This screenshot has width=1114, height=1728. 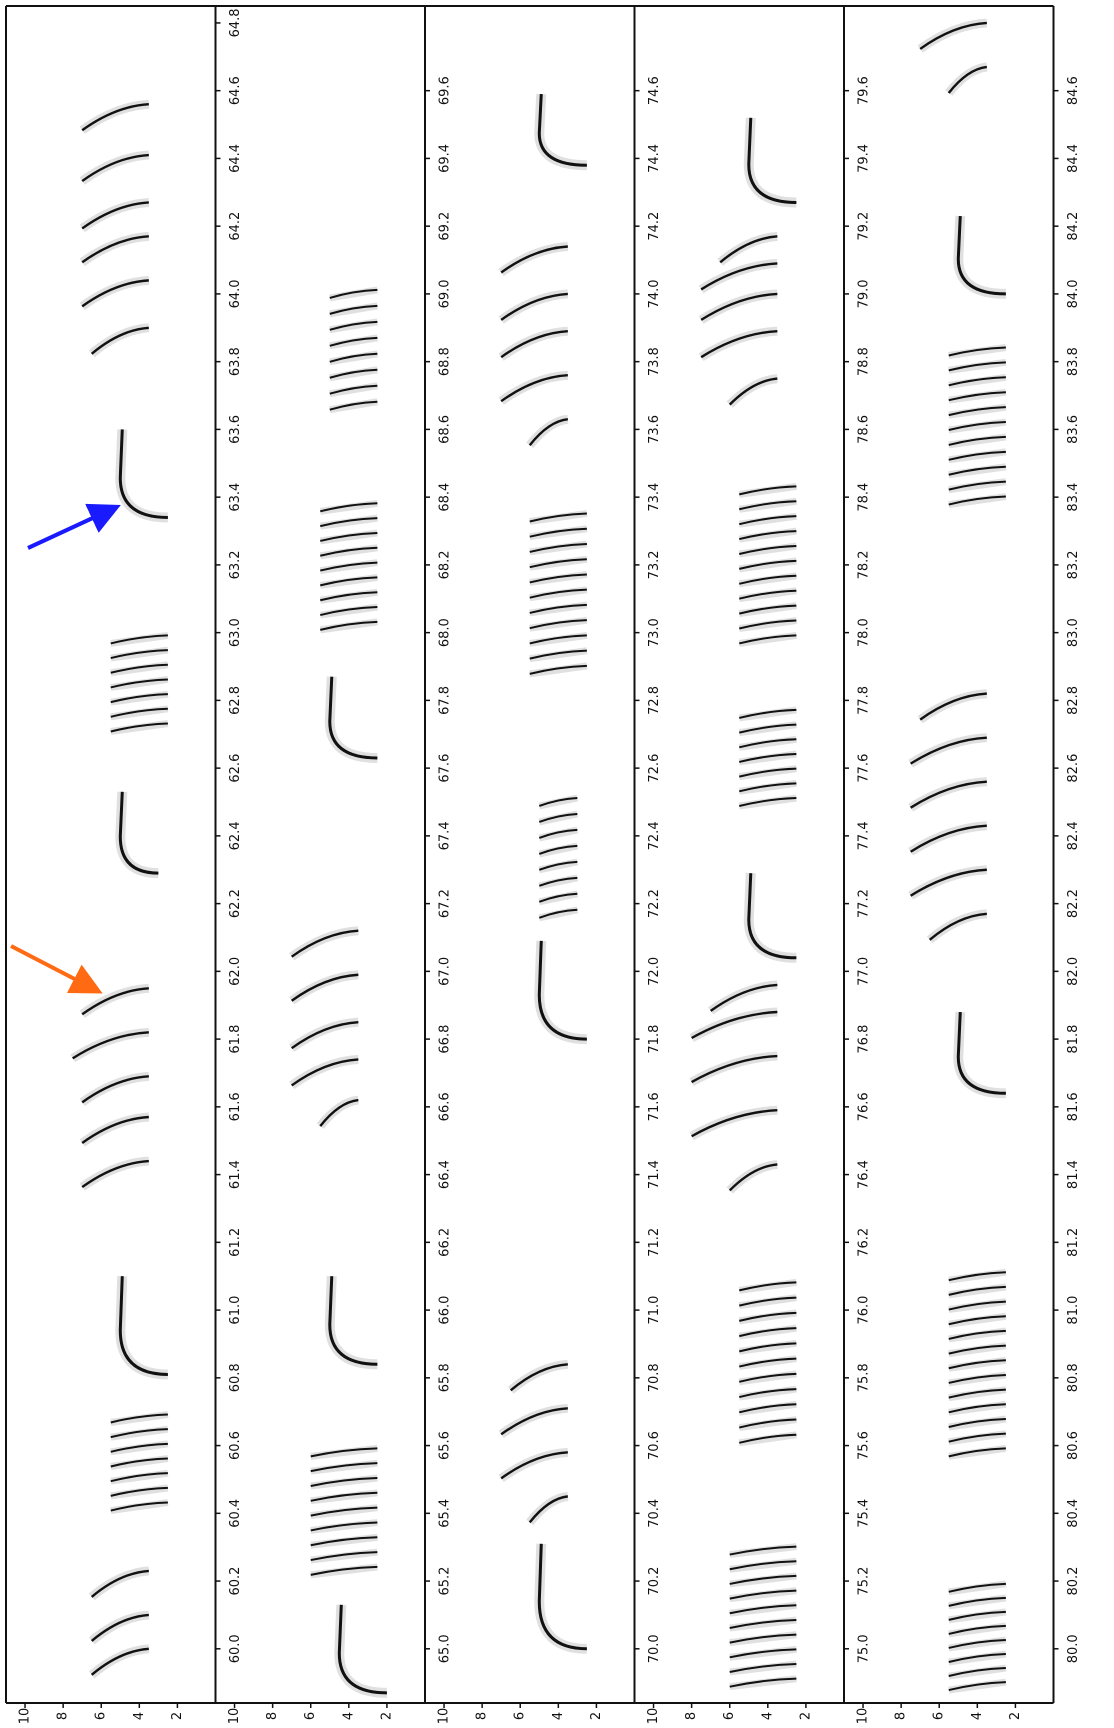 I want to click on time-tick-label: 76.6, so click(x=864, y=1106).